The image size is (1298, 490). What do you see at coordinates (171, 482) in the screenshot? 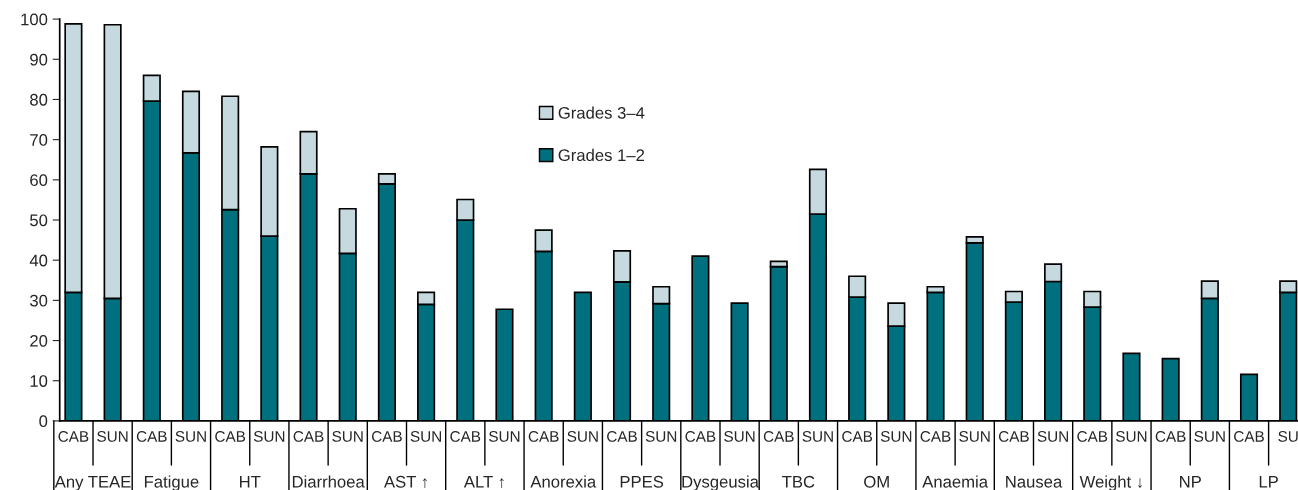
I see `text: Fatigue` at bounding box center [171, 482].